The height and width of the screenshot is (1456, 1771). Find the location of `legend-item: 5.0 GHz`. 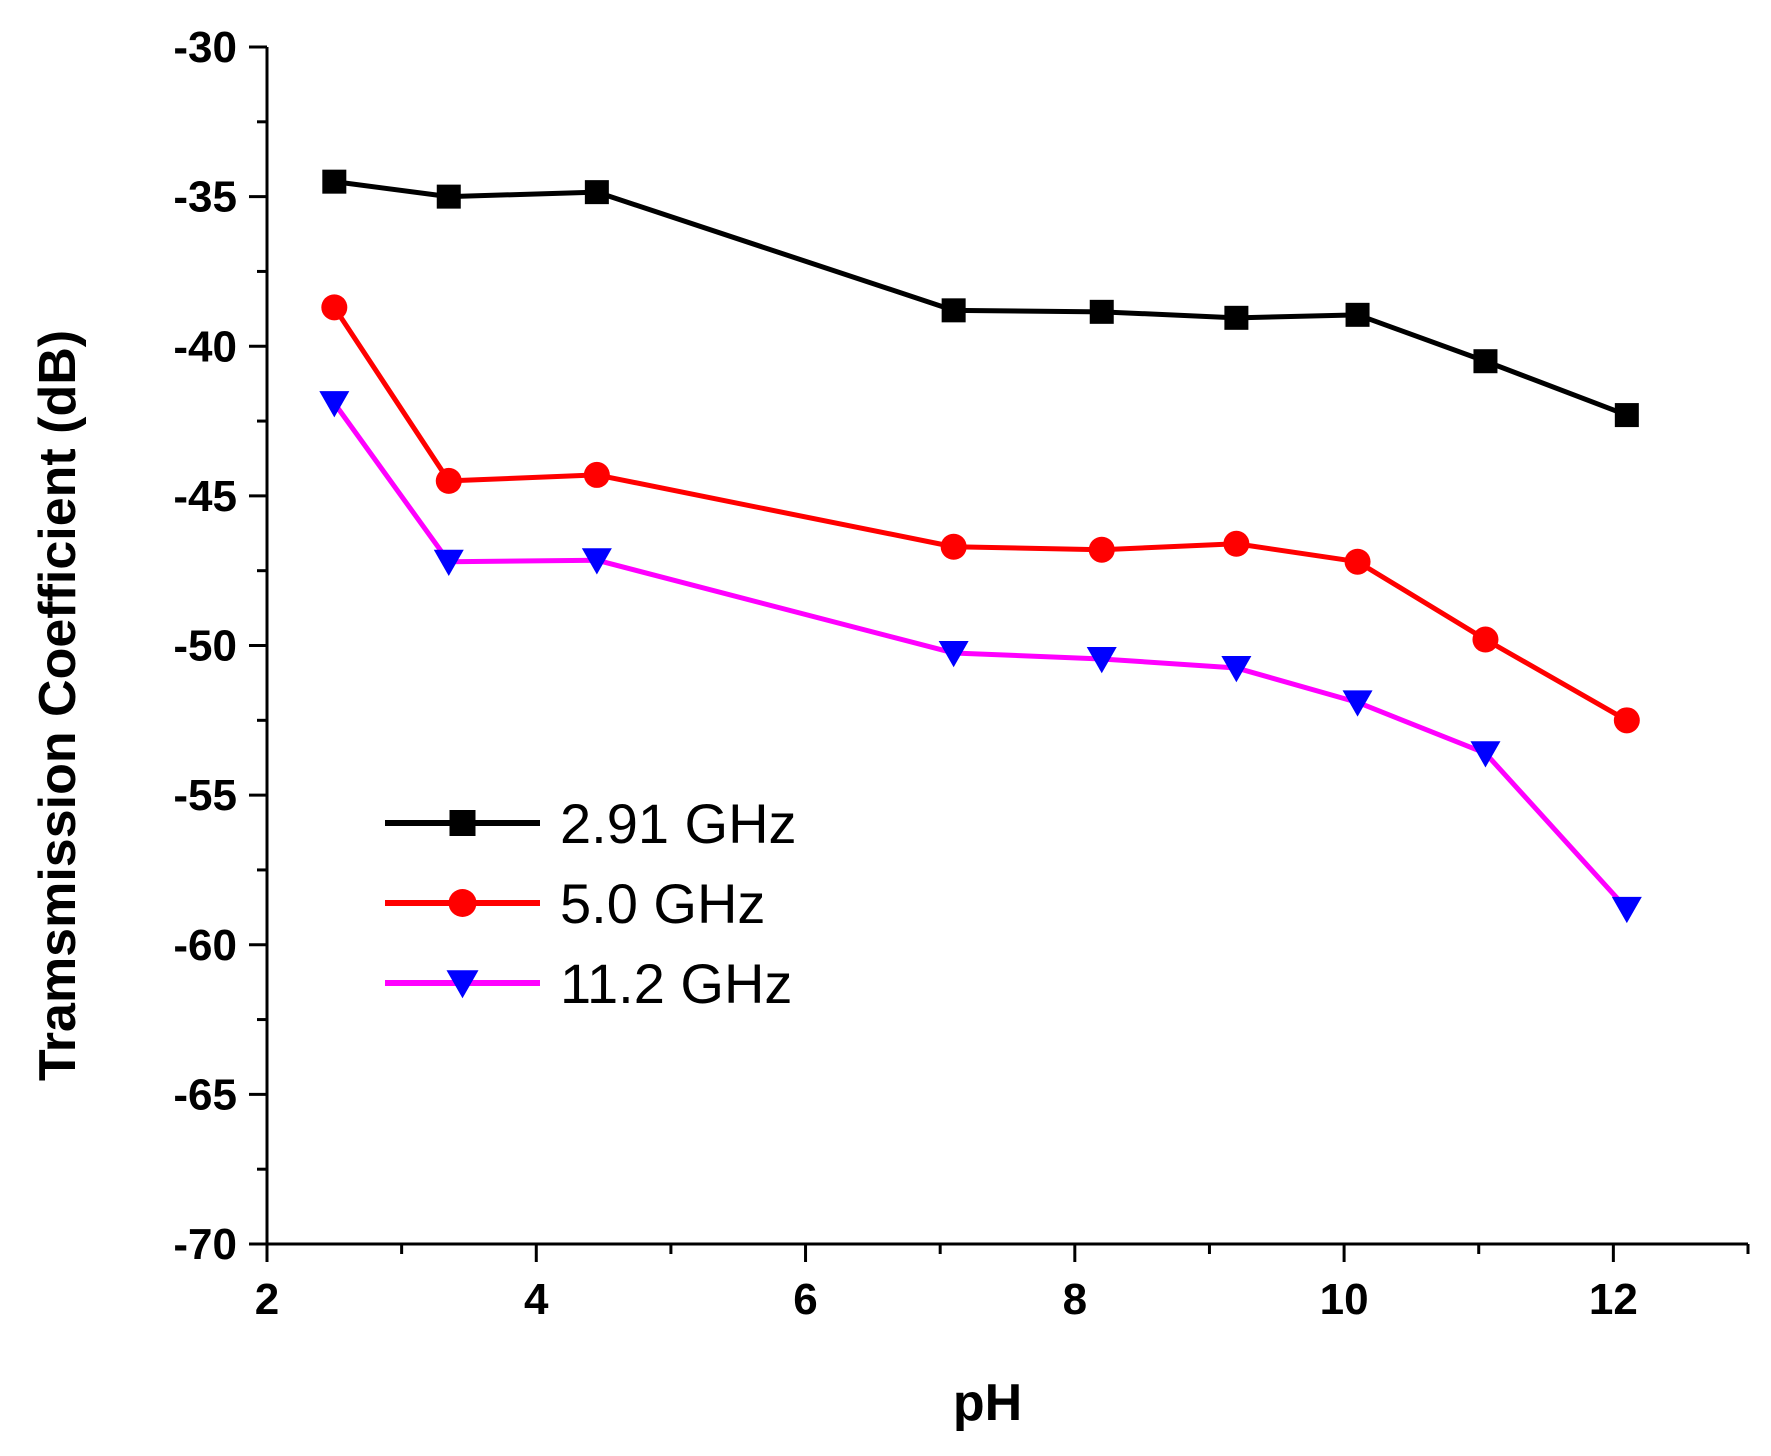

legend-item: 5.0 GHz is located at coordinates (575, 903).